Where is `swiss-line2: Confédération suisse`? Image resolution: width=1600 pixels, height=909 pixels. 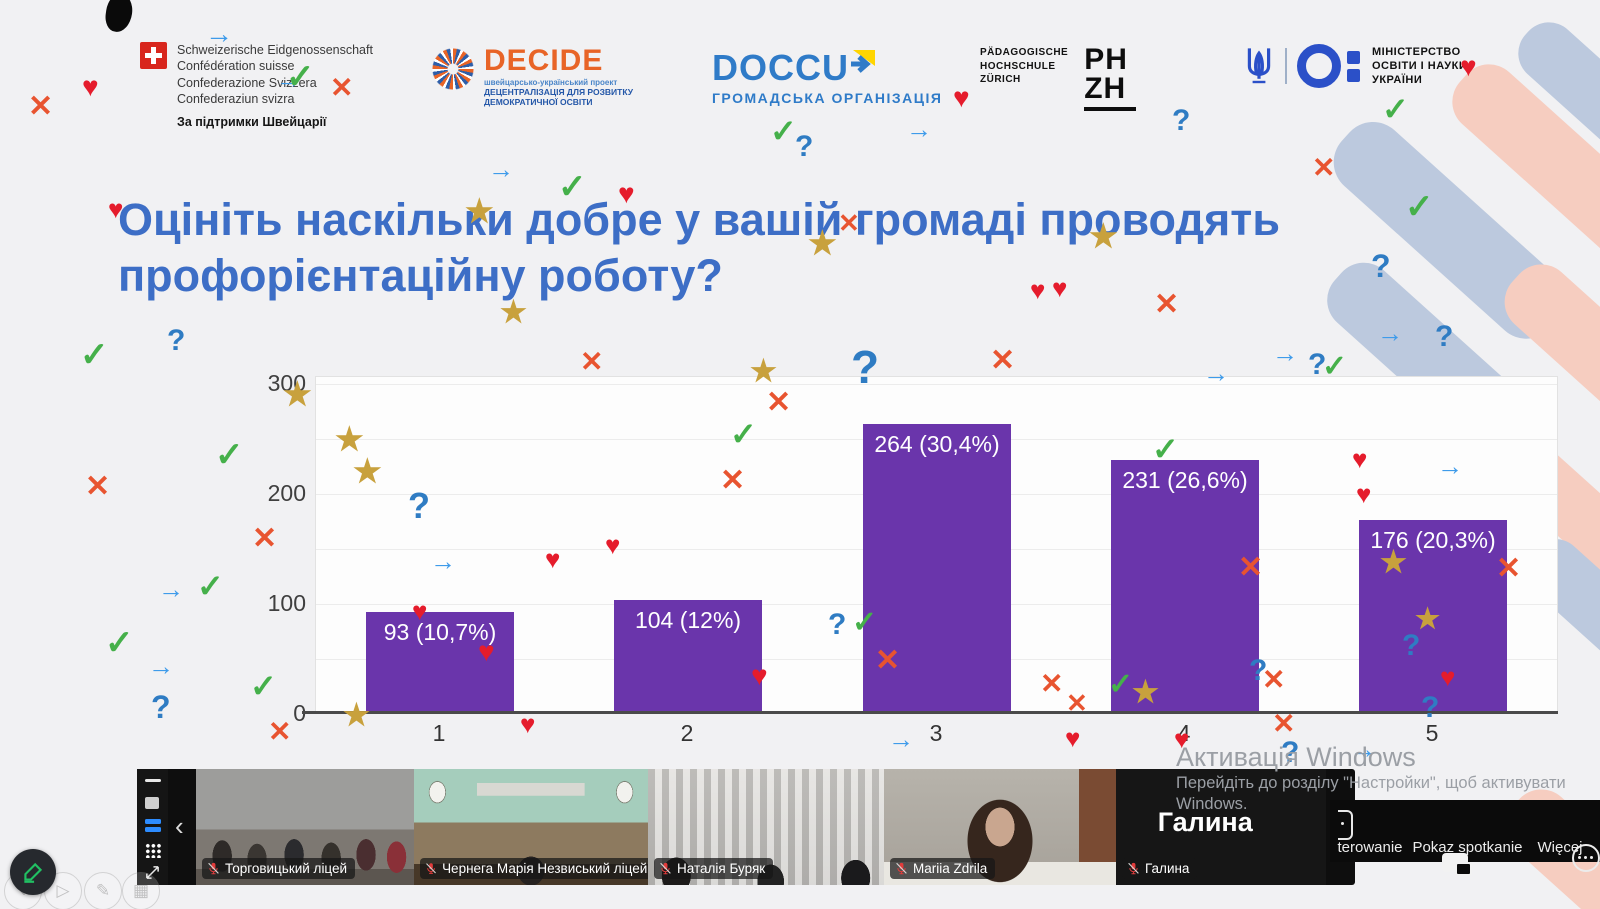
swiss-line2: Confédération suisse is located at coordinates (236, 66).